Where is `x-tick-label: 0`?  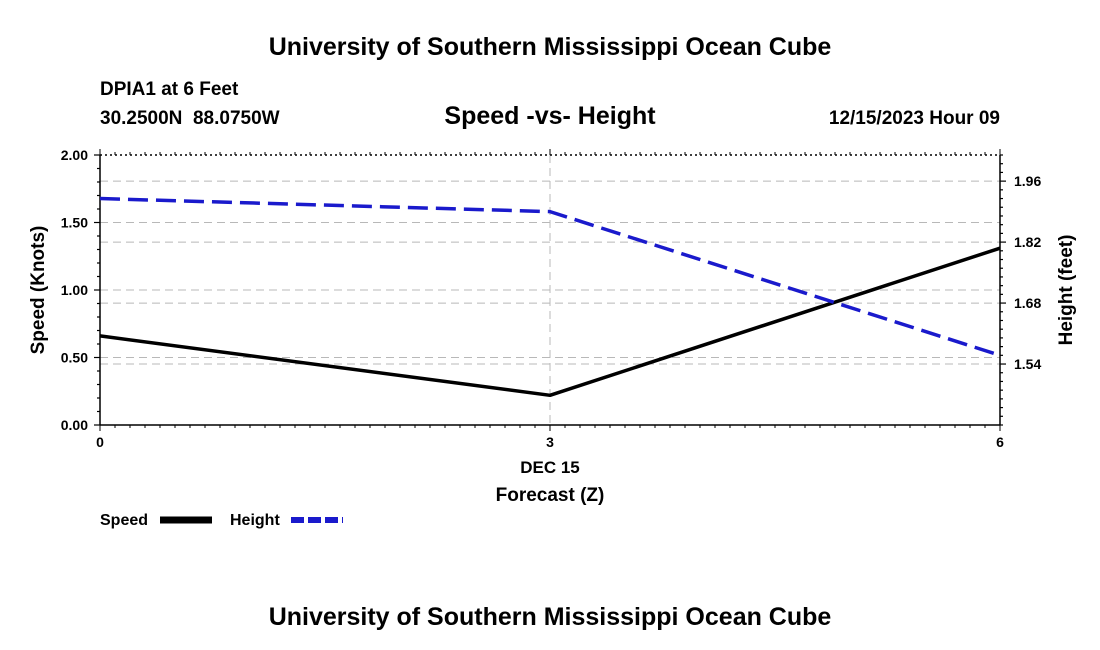 x-tick-label: 0 is located at coordinates (100, 442).